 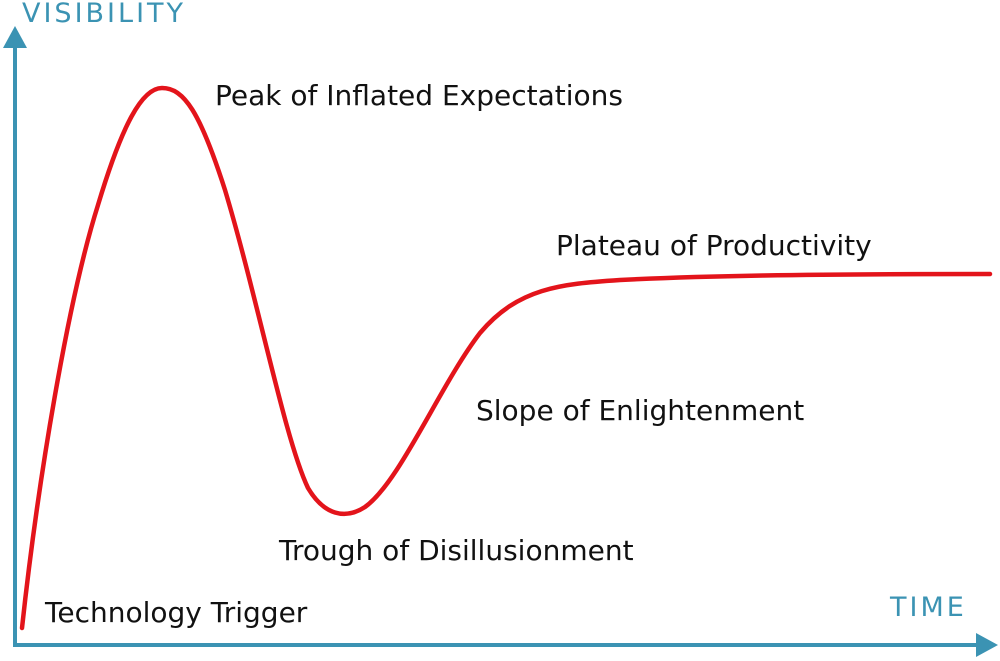 I want to click on phase-label: Slope of Enlightenment, so click(x=640, y=410).